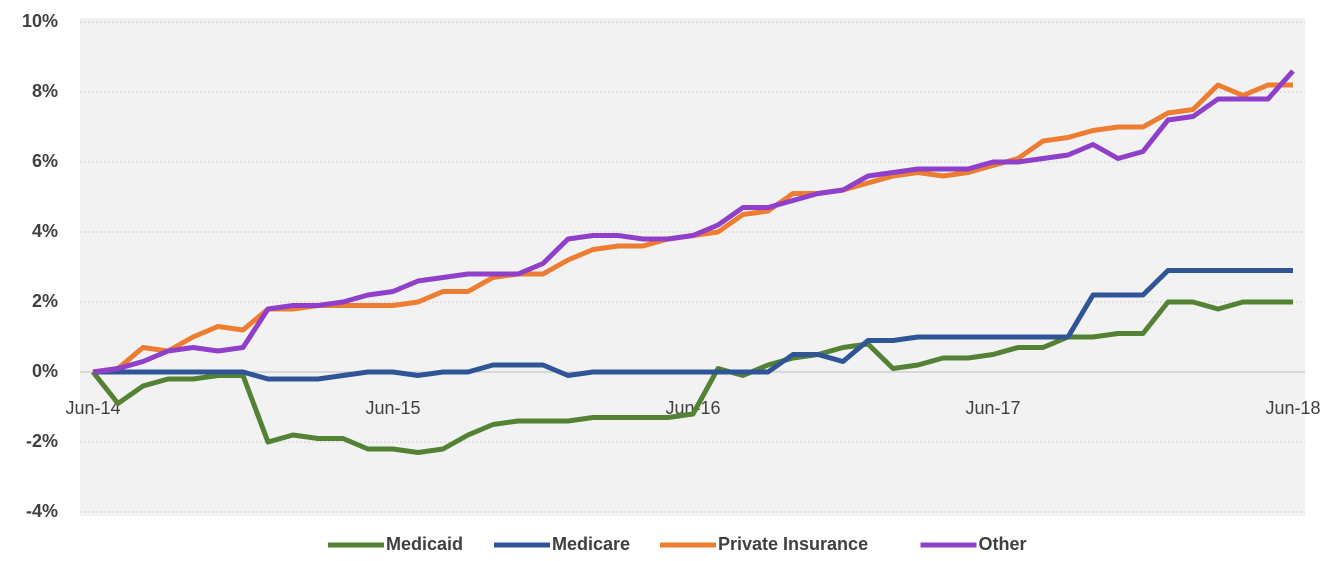  Describe the element at coordinates (45, 231) in the screenshot. I see `y-tick-label: 4%` at that location.